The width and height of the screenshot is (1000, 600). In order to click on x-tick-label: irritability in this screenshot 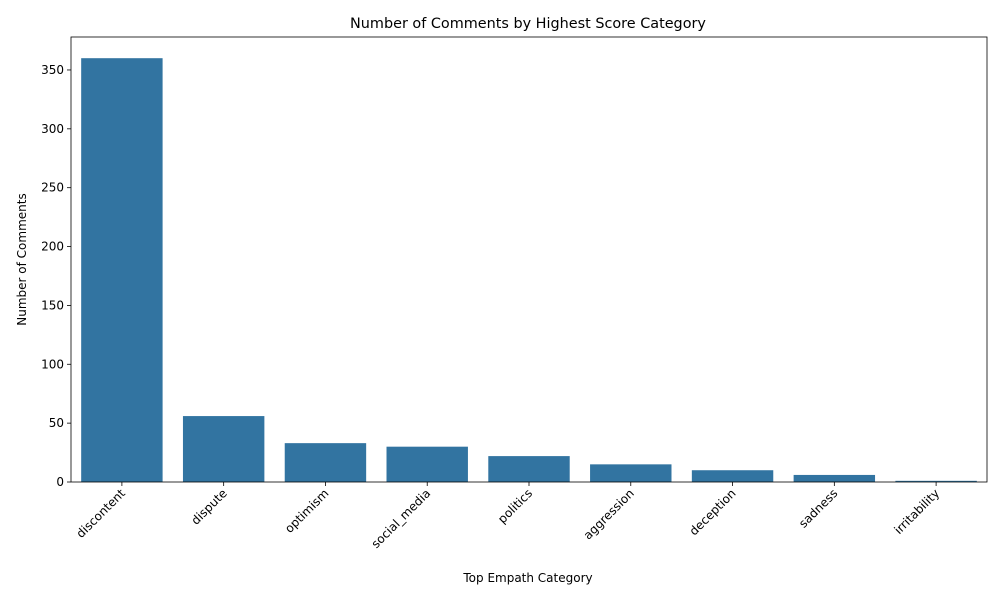, I will do `click(916, 511)`.